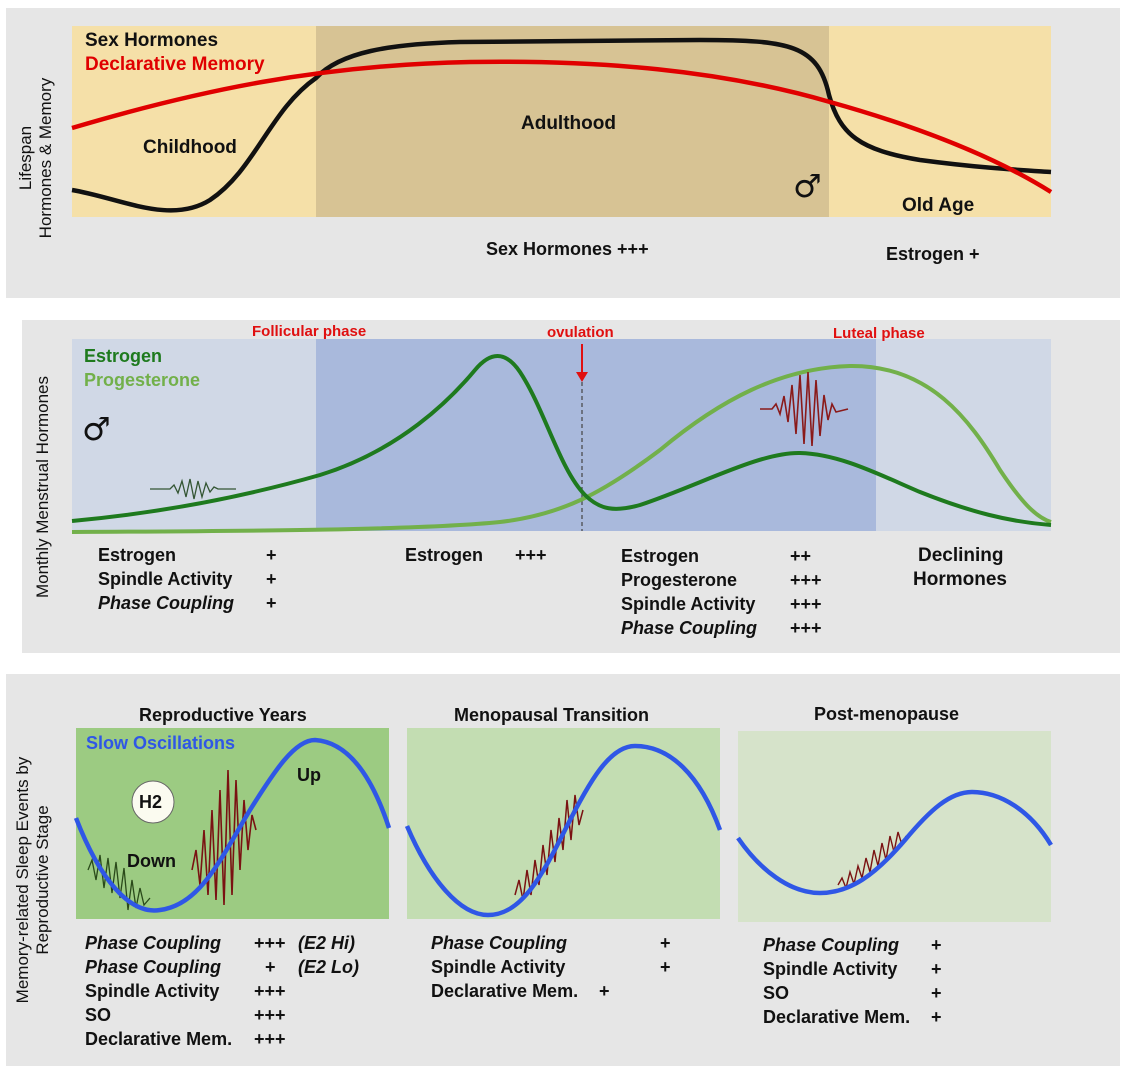 This screenshot has height=1074, width=1121. What do you see at coordinates (499, 943) in the screenshot?
I see `meno-phase-coupling: Phase Coupling` at bounding box center [499, 943].